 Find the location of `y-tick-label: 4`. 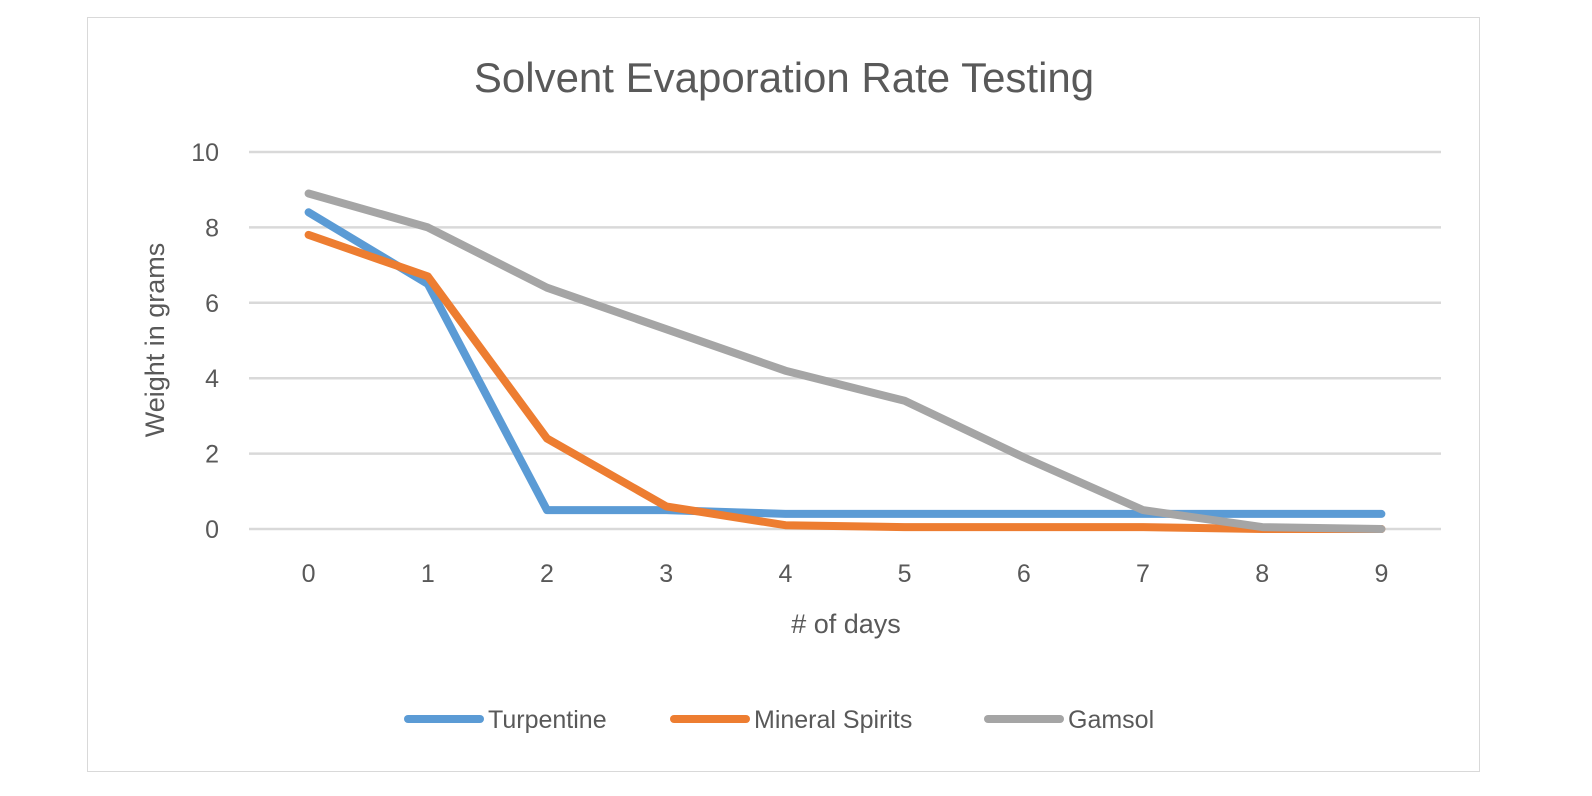

y-tick-label: 4 is located at coordinates (212, 379).